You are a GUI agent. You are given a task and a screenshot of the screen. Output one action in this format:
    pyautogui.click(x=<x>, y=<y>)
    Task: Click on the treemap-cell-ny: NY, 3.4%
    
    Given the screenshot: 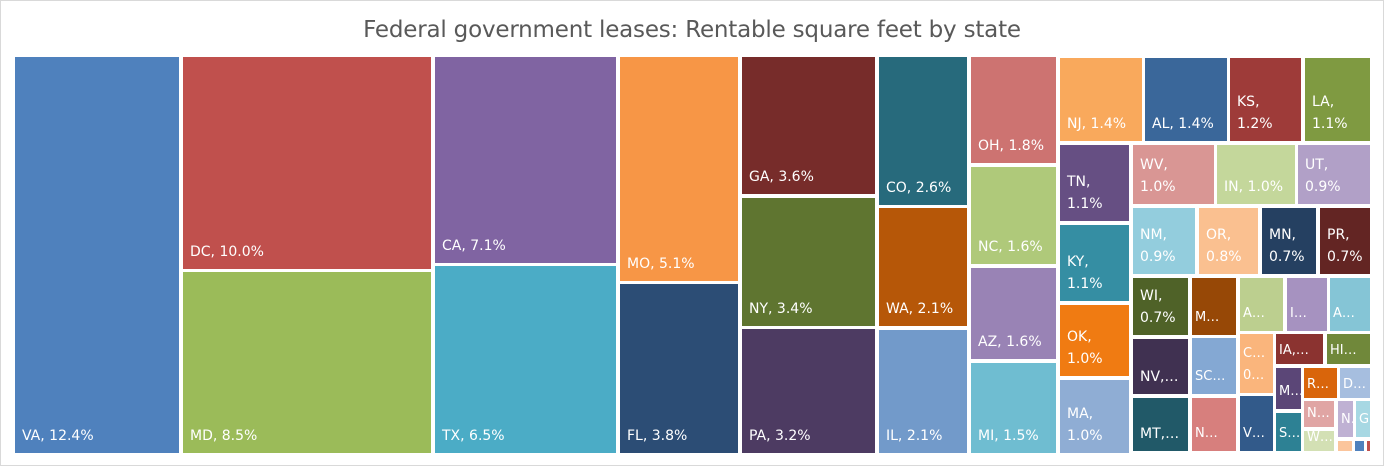 What is the action you would take?
    pyautogui.click(x=808, y=262)
    